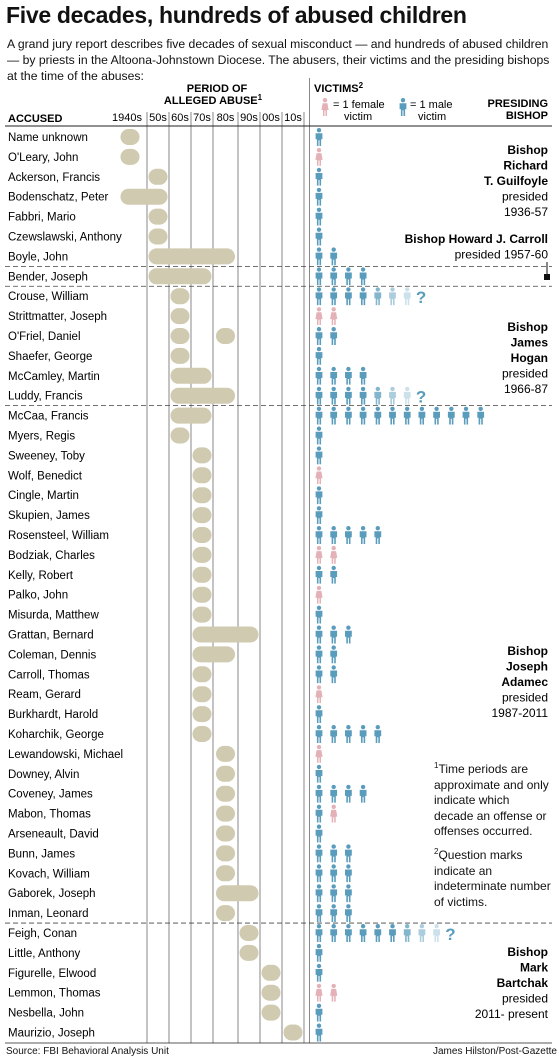  Describe the element at coordinates (51, 556) in the screenshot. I see `accused-name: Bodziak, Charles` at that location.